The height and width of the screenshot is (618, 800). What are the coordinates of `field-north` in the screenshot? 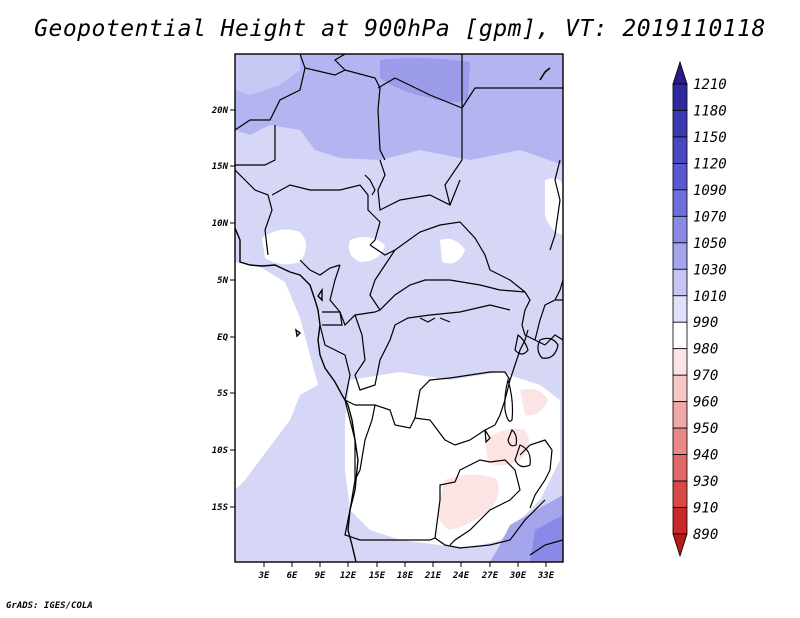 It's located at (399, 109).